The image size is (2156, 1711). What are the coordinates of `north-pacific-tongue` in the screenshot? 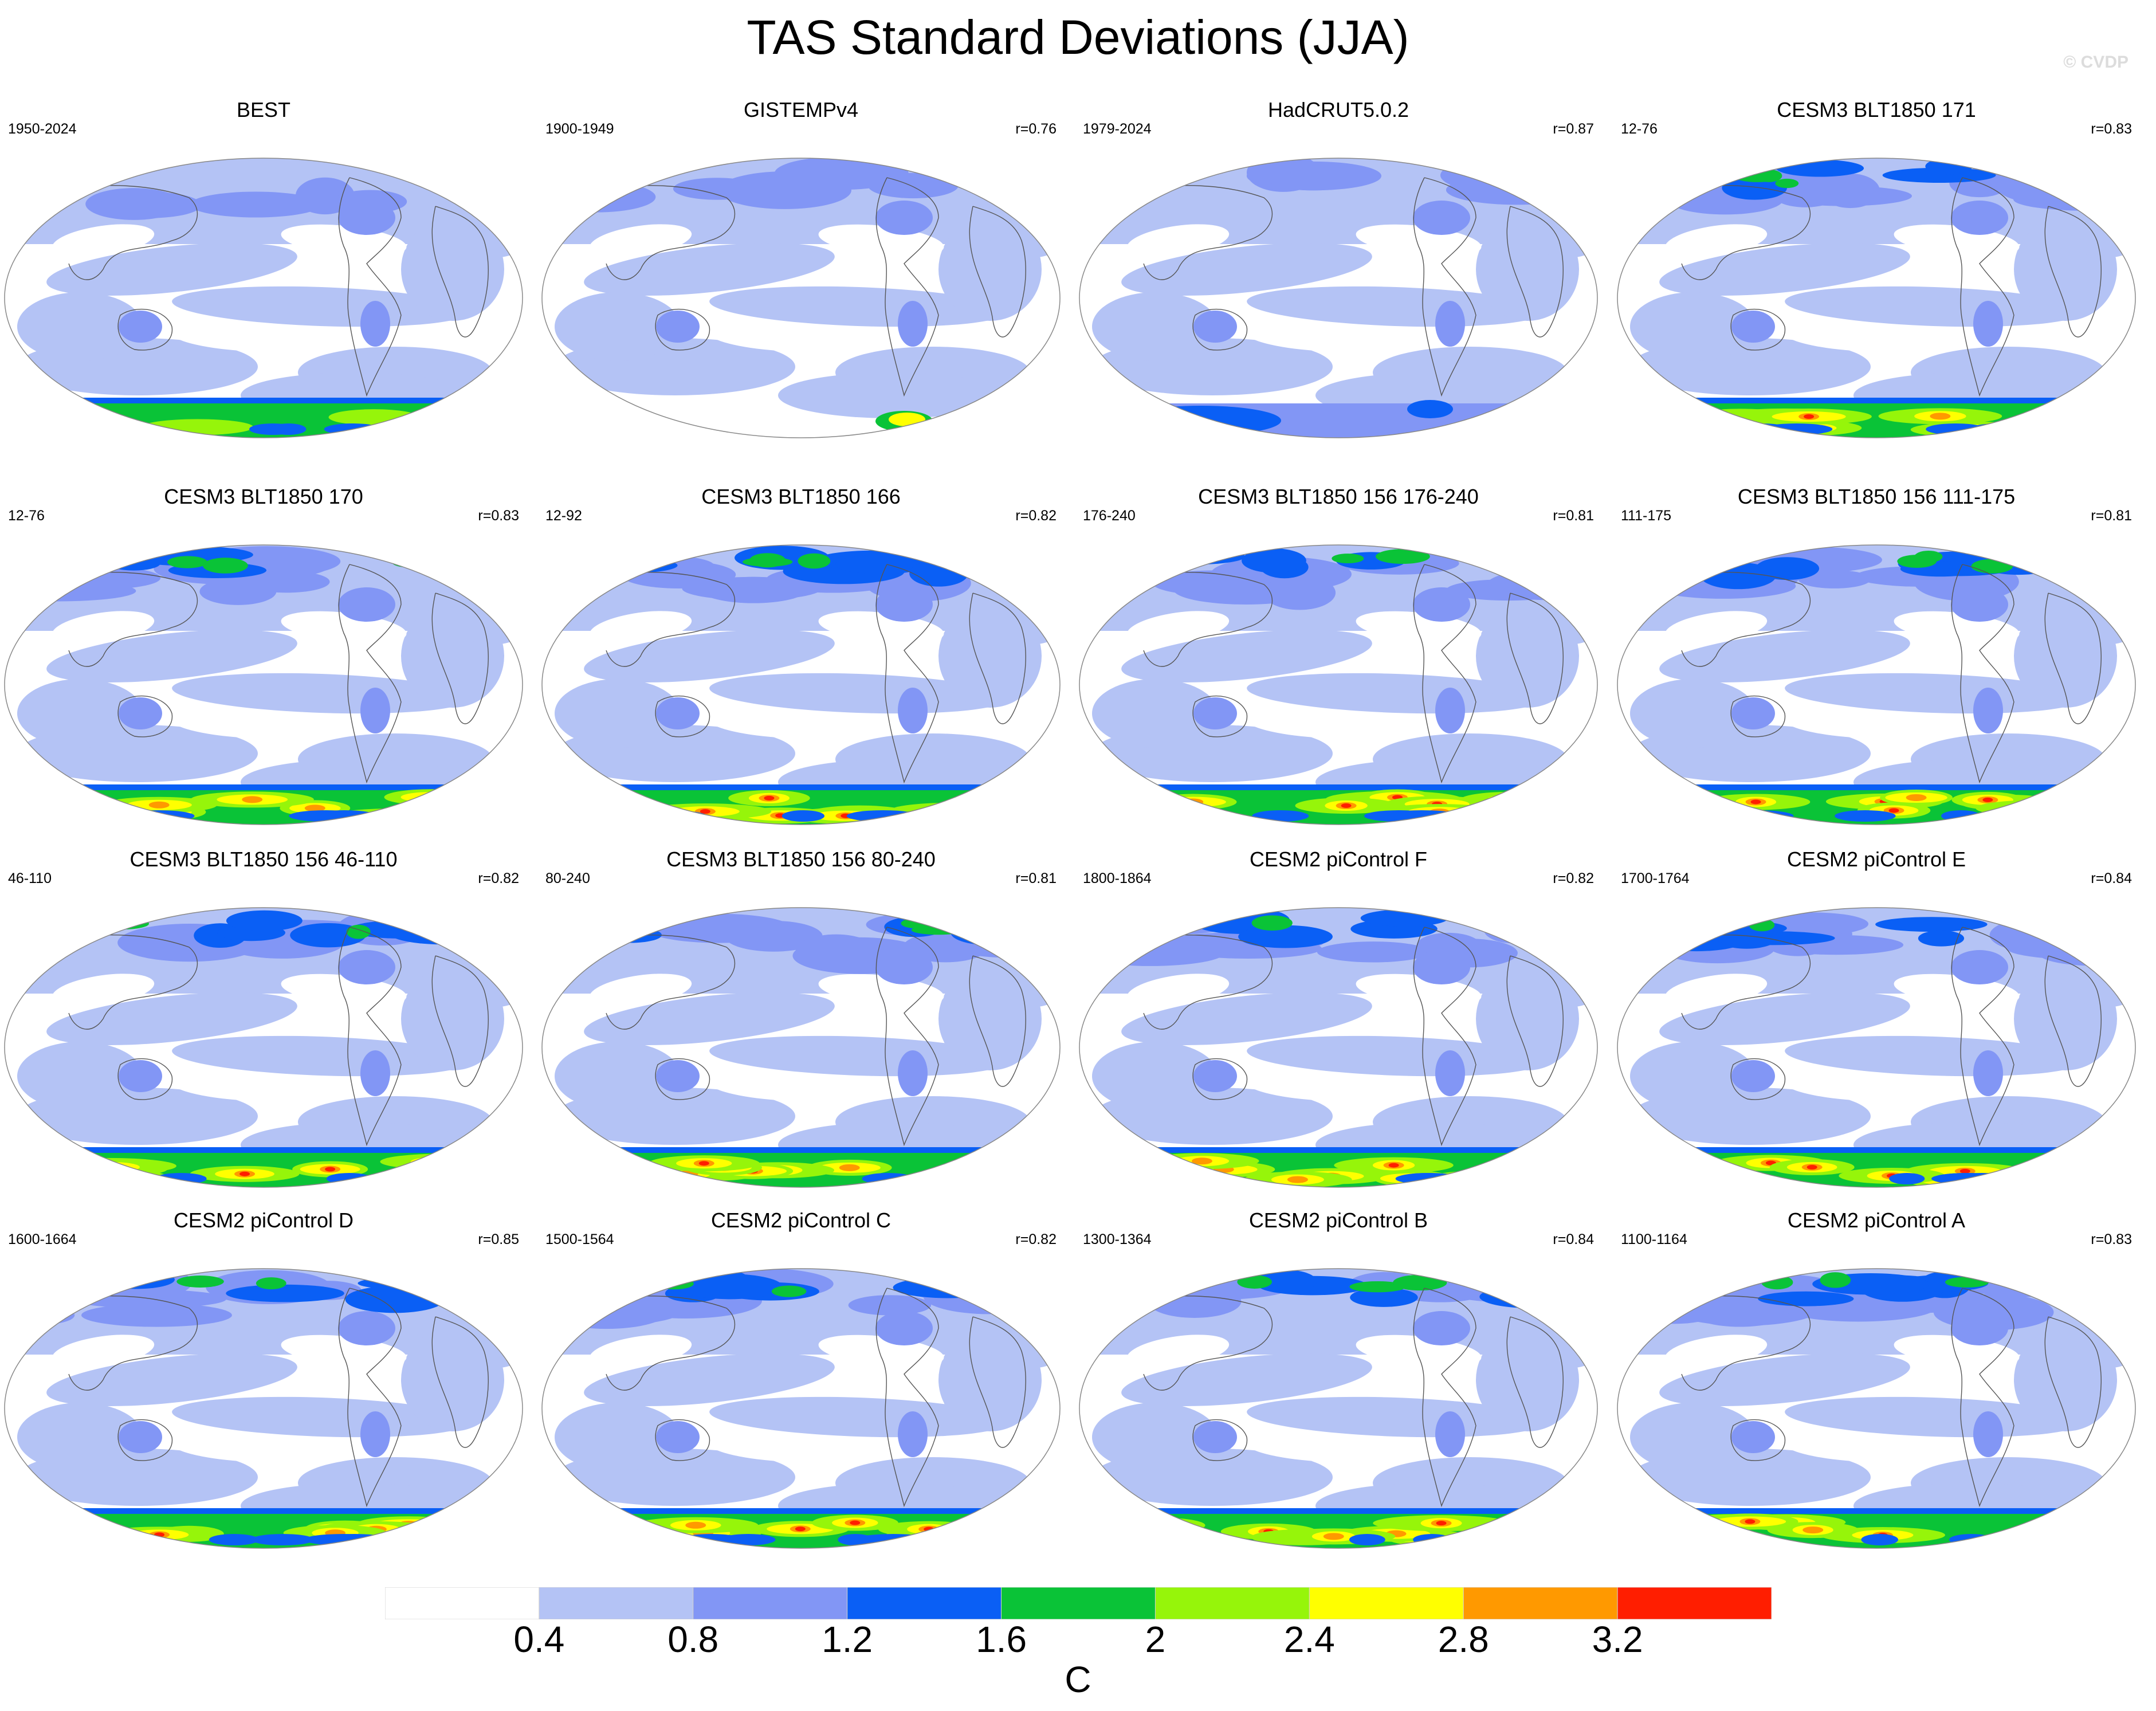 It's located at (1784, 1018).